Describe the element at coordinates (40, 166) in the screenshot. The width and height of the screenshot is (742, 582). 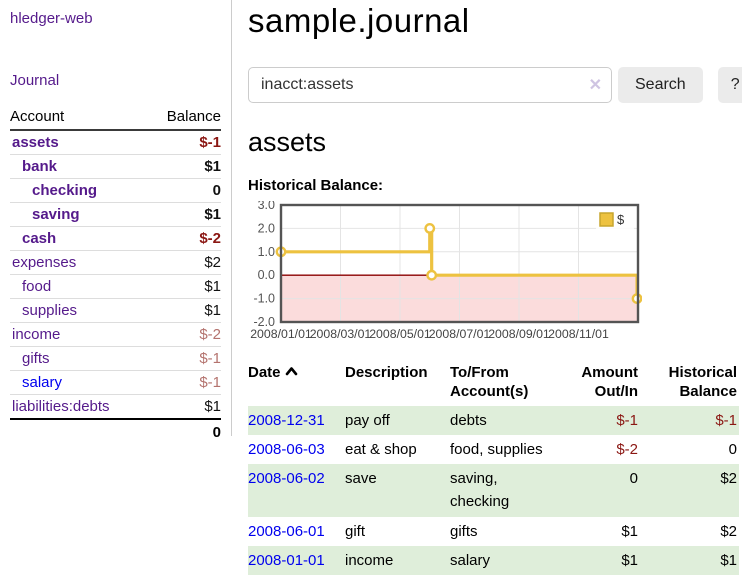
I see `account-link: bank` at that location.